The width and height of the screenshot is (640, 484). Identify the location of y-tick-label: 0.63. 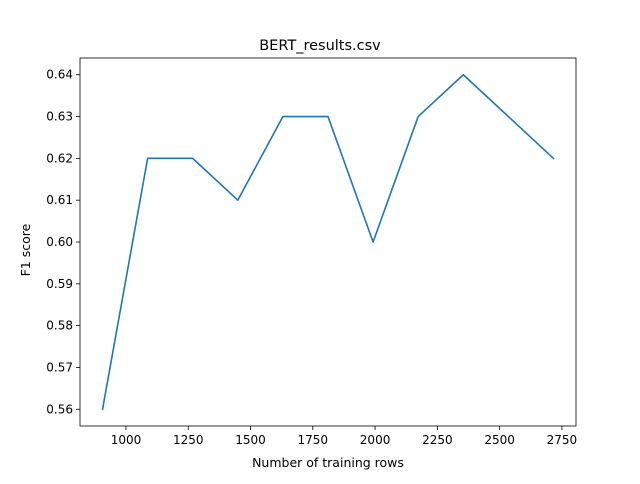
(59, 117).